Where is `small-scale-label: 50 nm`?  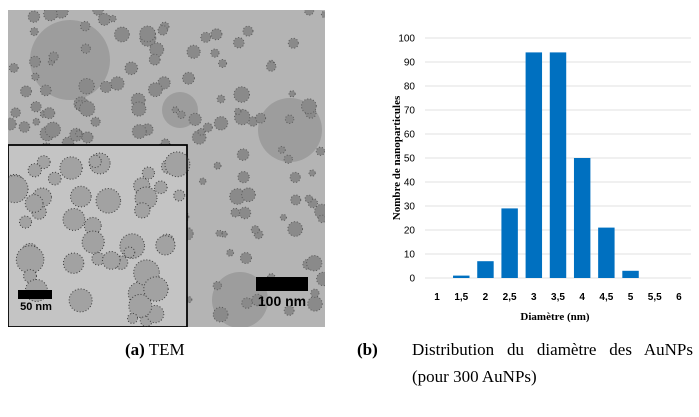 small-scale-label: 50 nm is located at coordinates (36, 307).